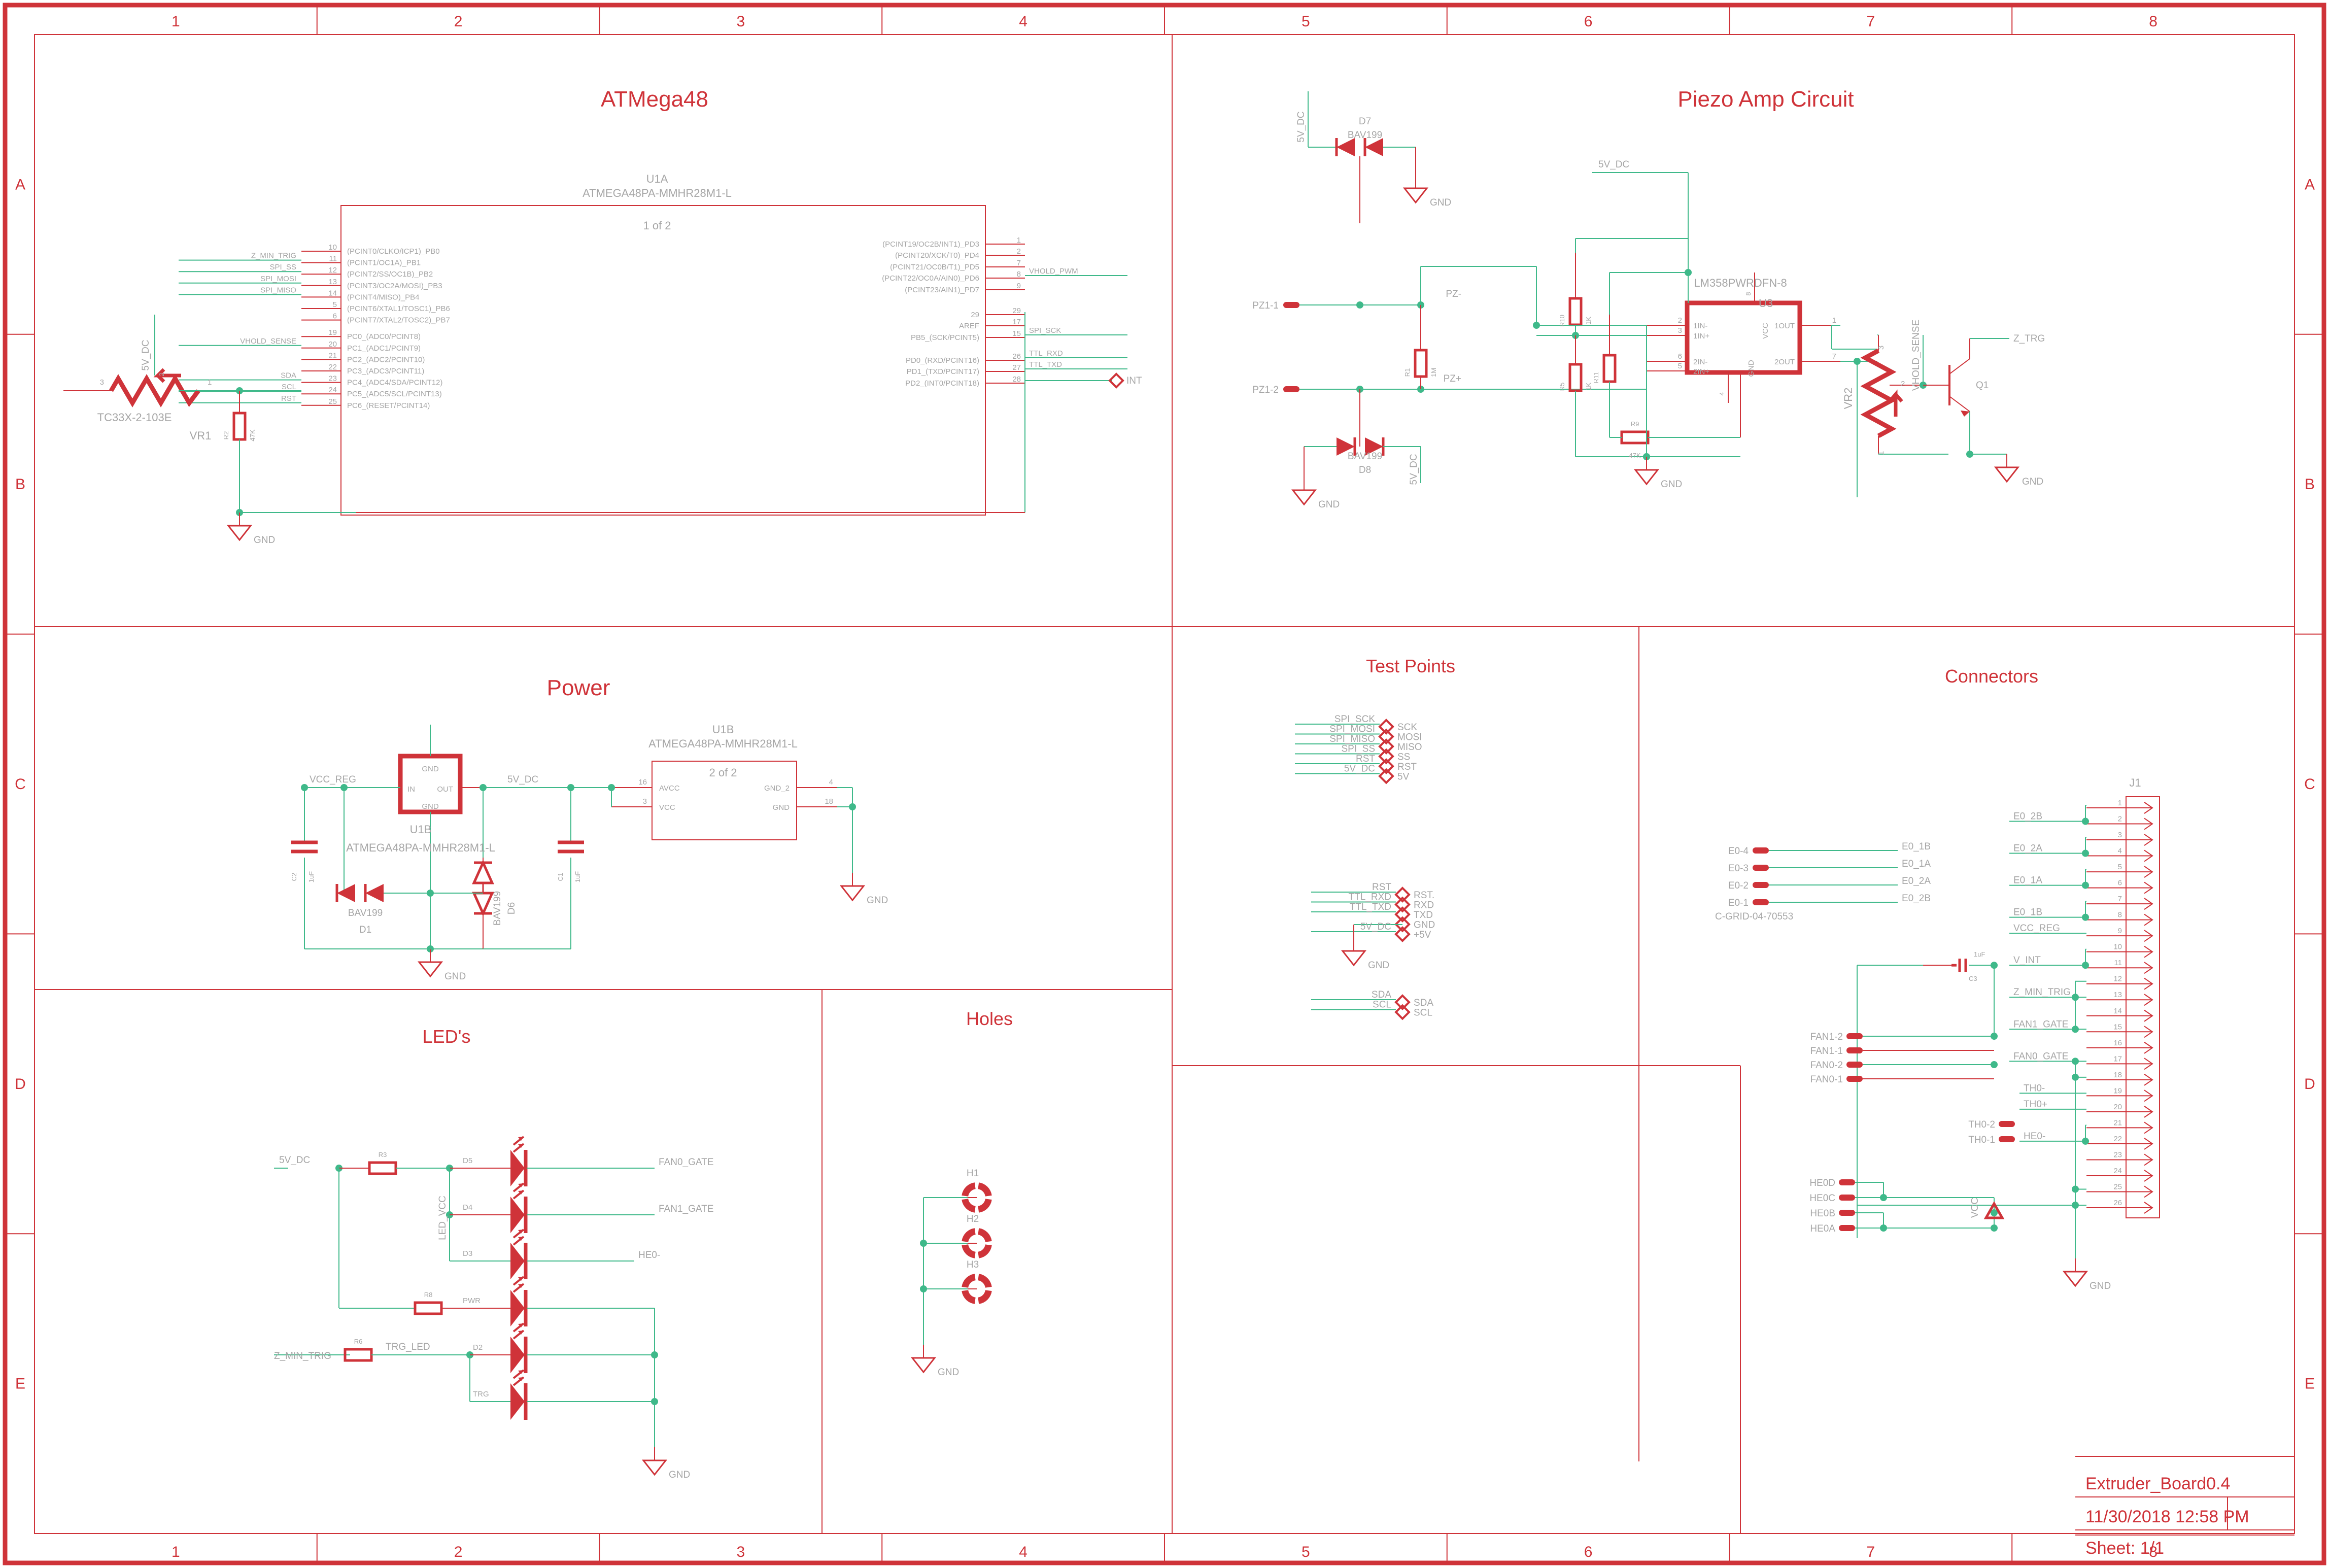 Image resolution: width=2329 pixels, height=1568 pixels. Describe the element at coordinates (1765, 99) in the screenshot. I see `schematic-text: Piezo Amp Circuit` at that location.